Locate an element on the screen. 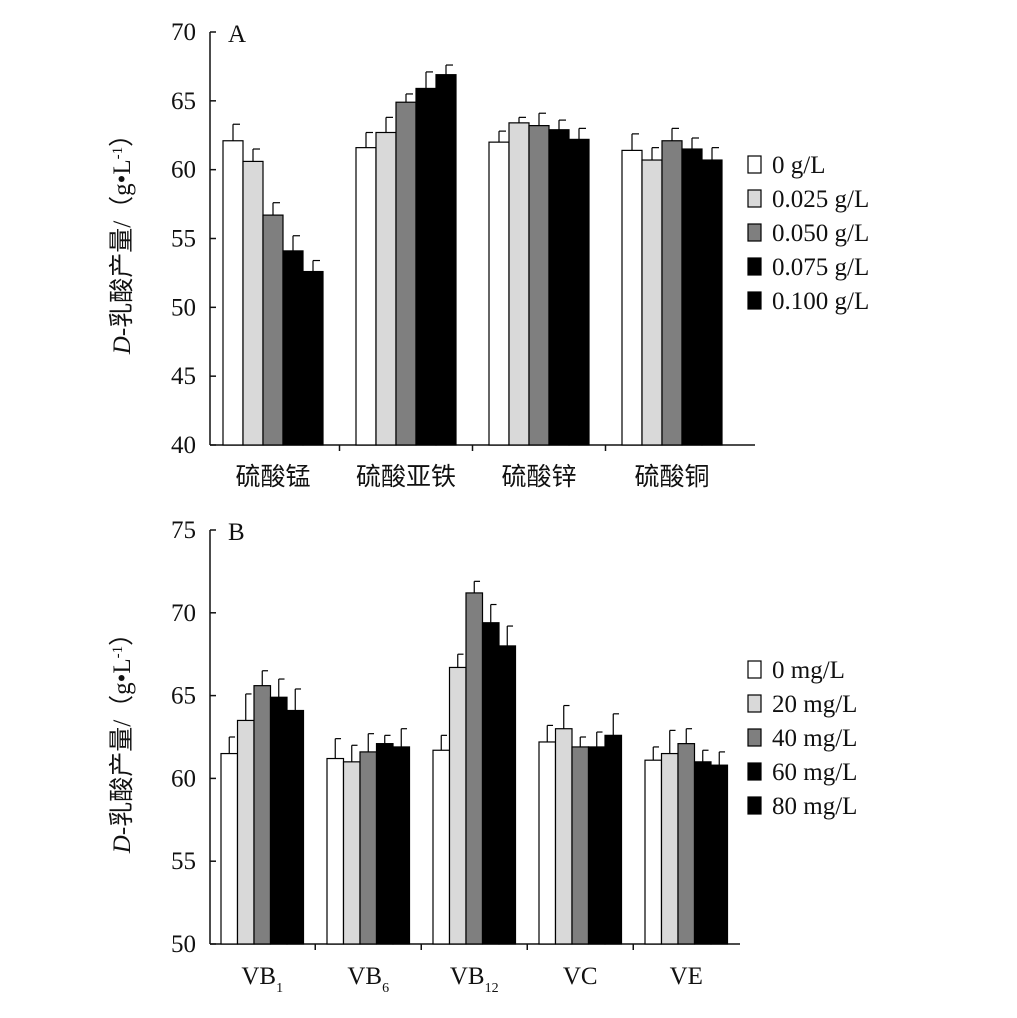 The image size is (1017, 1018). legend-label: 0.100 g/L is located at coordinates (820, 301).